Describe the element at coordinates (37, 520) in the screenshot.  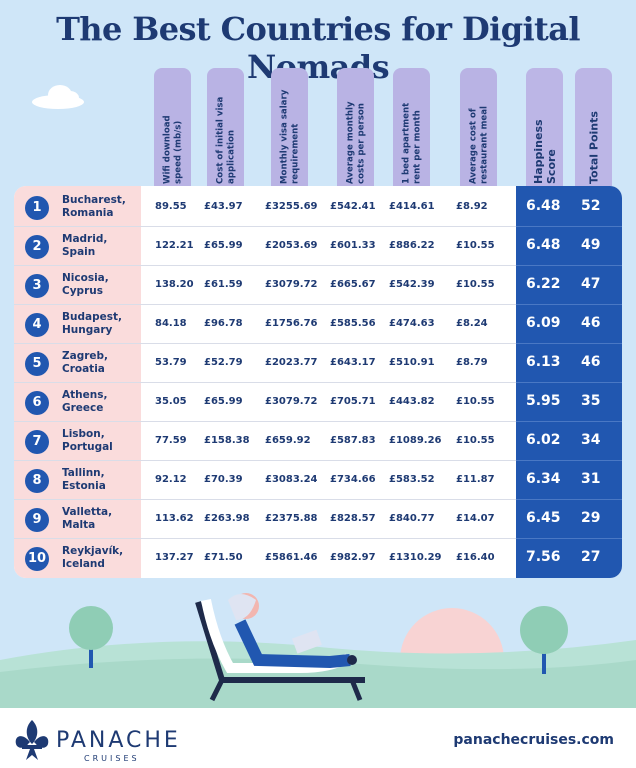
I see `rank-badge: 9` at that location.